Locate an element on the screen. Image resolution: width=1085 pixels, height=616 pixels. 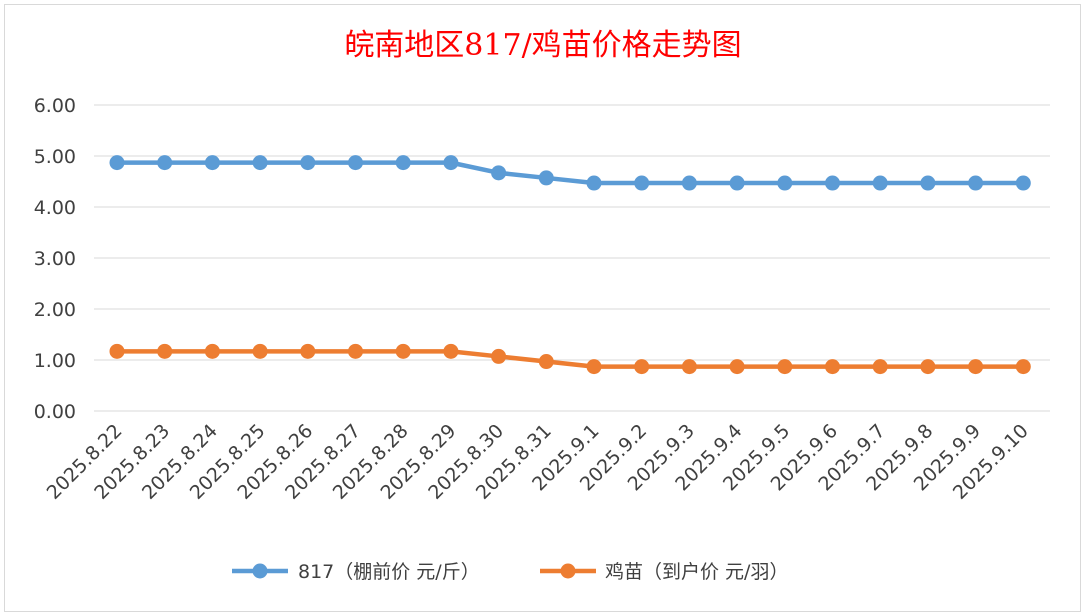
legend-item: 817（棚前价 元/斤） is located at coordinates (356, 572).